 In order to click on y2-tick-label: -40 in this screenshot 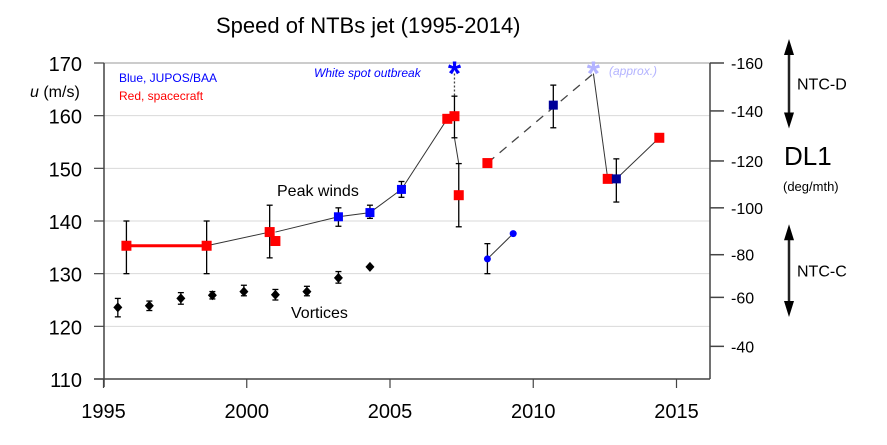, I will do `click(742, 347)`.